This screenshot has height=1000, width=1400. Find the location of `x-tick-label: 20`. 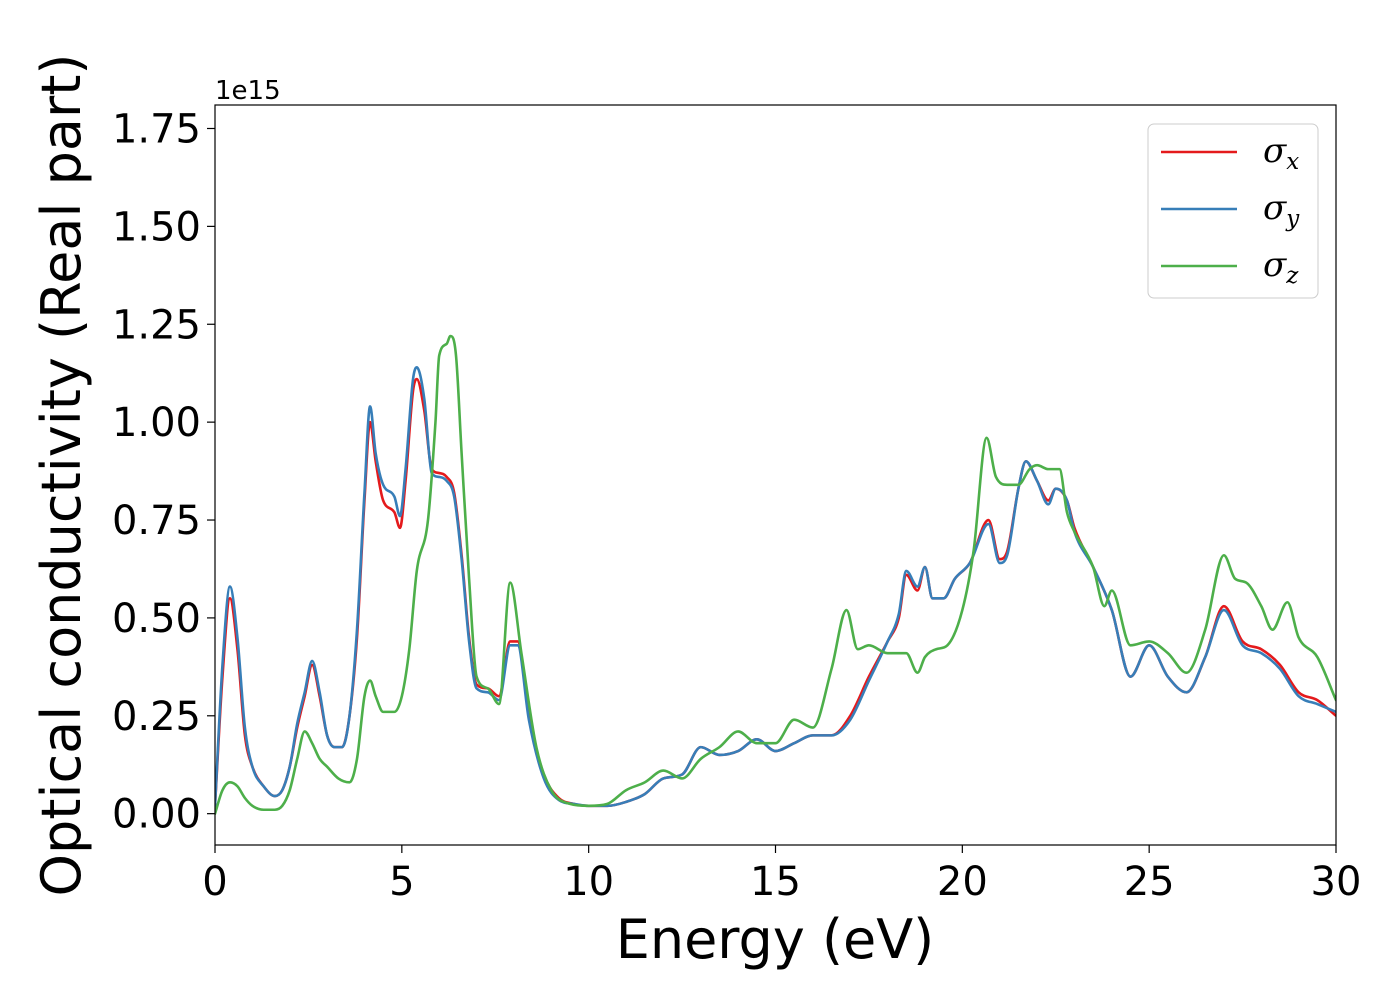

x-tick-label: 20 is located at coordinates (962, 882).